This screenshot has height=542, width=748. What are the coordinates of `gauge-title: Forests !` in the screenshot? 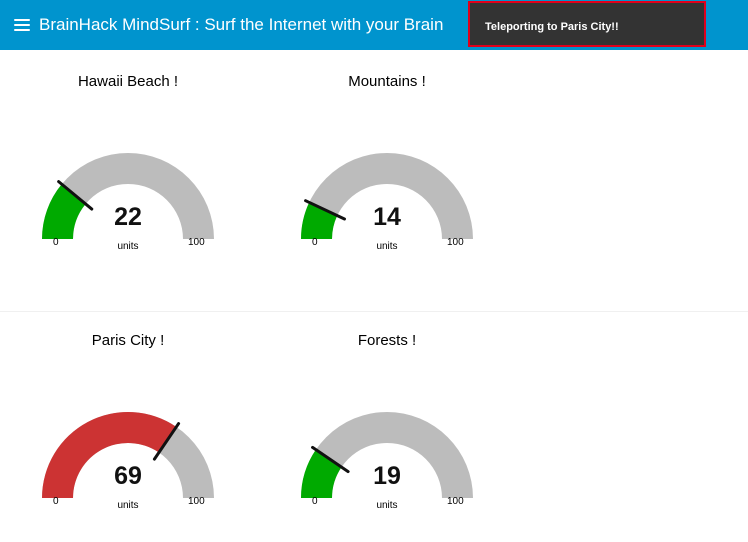 It's located at (387, 340).